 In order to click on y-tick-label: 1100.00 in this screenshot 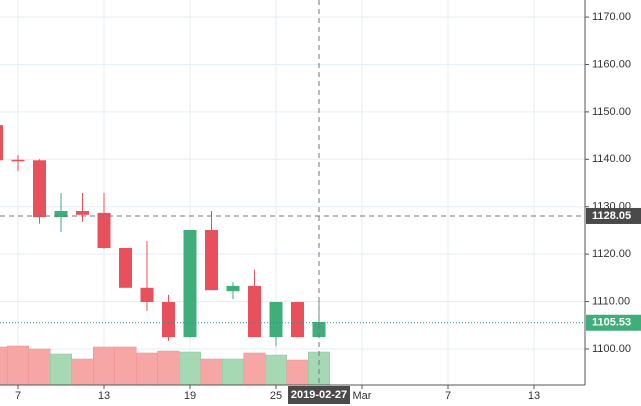, I will do `click(611, 349)`.